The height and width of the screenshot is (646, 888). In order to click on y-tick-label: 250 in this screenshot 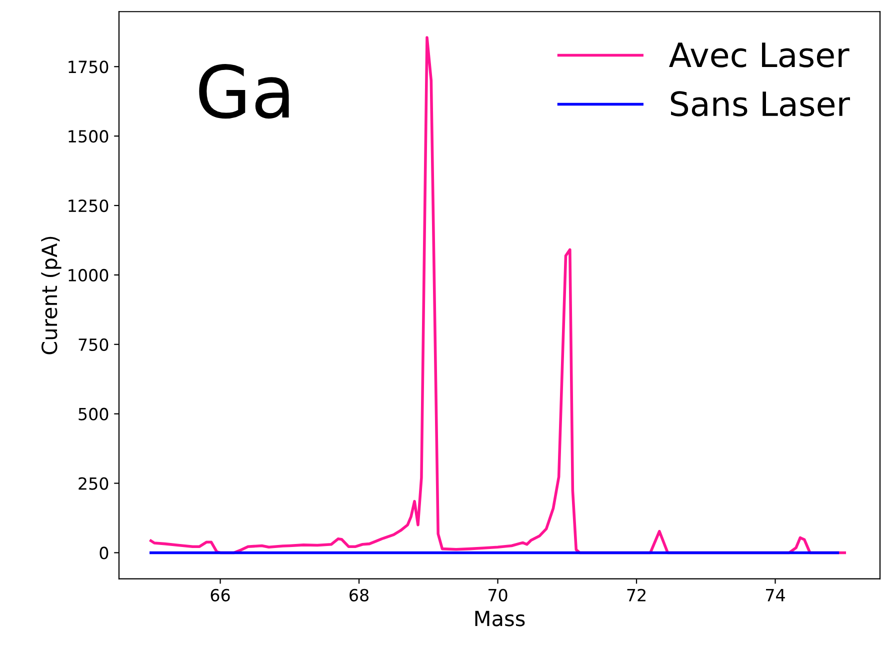, I will do `click(93, 483)`.